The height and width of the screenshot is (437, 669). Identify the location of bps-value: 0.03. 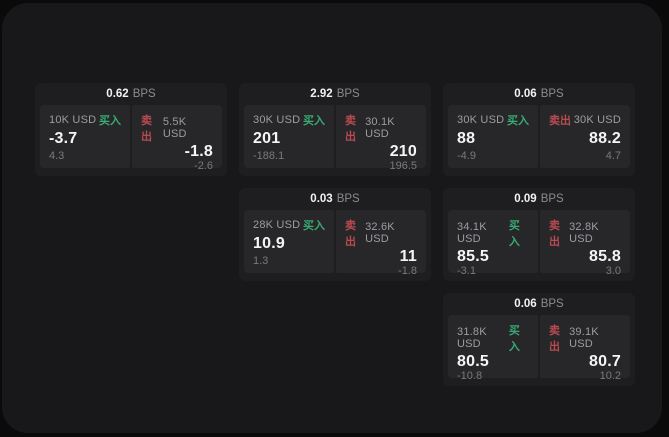
(321, 199).